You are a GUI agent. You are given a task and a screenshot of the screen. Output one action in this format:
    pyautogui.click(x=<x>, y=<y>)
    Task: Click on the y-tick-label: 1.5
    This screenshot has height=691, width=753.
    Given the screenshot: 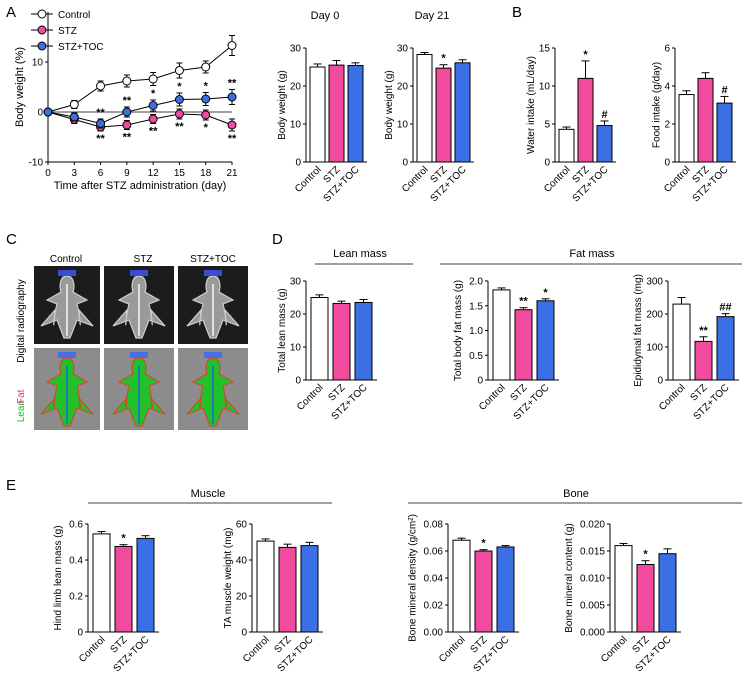 What is the action you would take?
    pyautogui.click(x=476, y=306)
    